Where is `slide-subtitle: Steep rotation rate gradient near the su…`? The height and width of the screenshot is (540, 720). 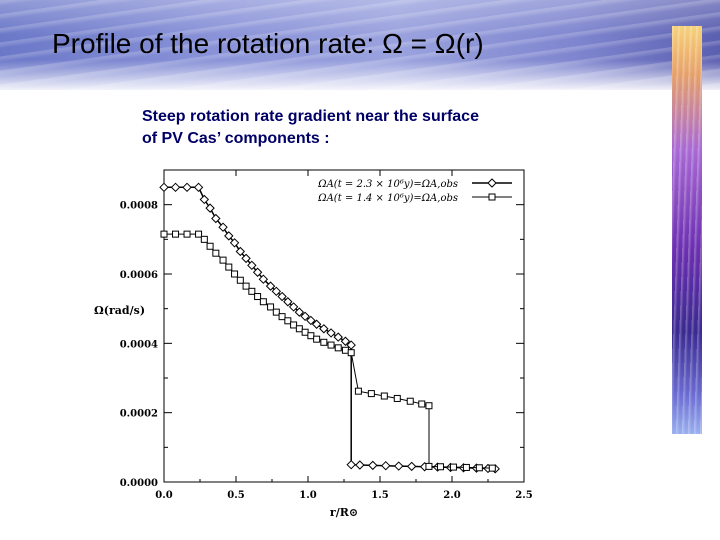 slide-subtitle: Steep rotation rate gradient near the su… is located at coordinates (377, 128).